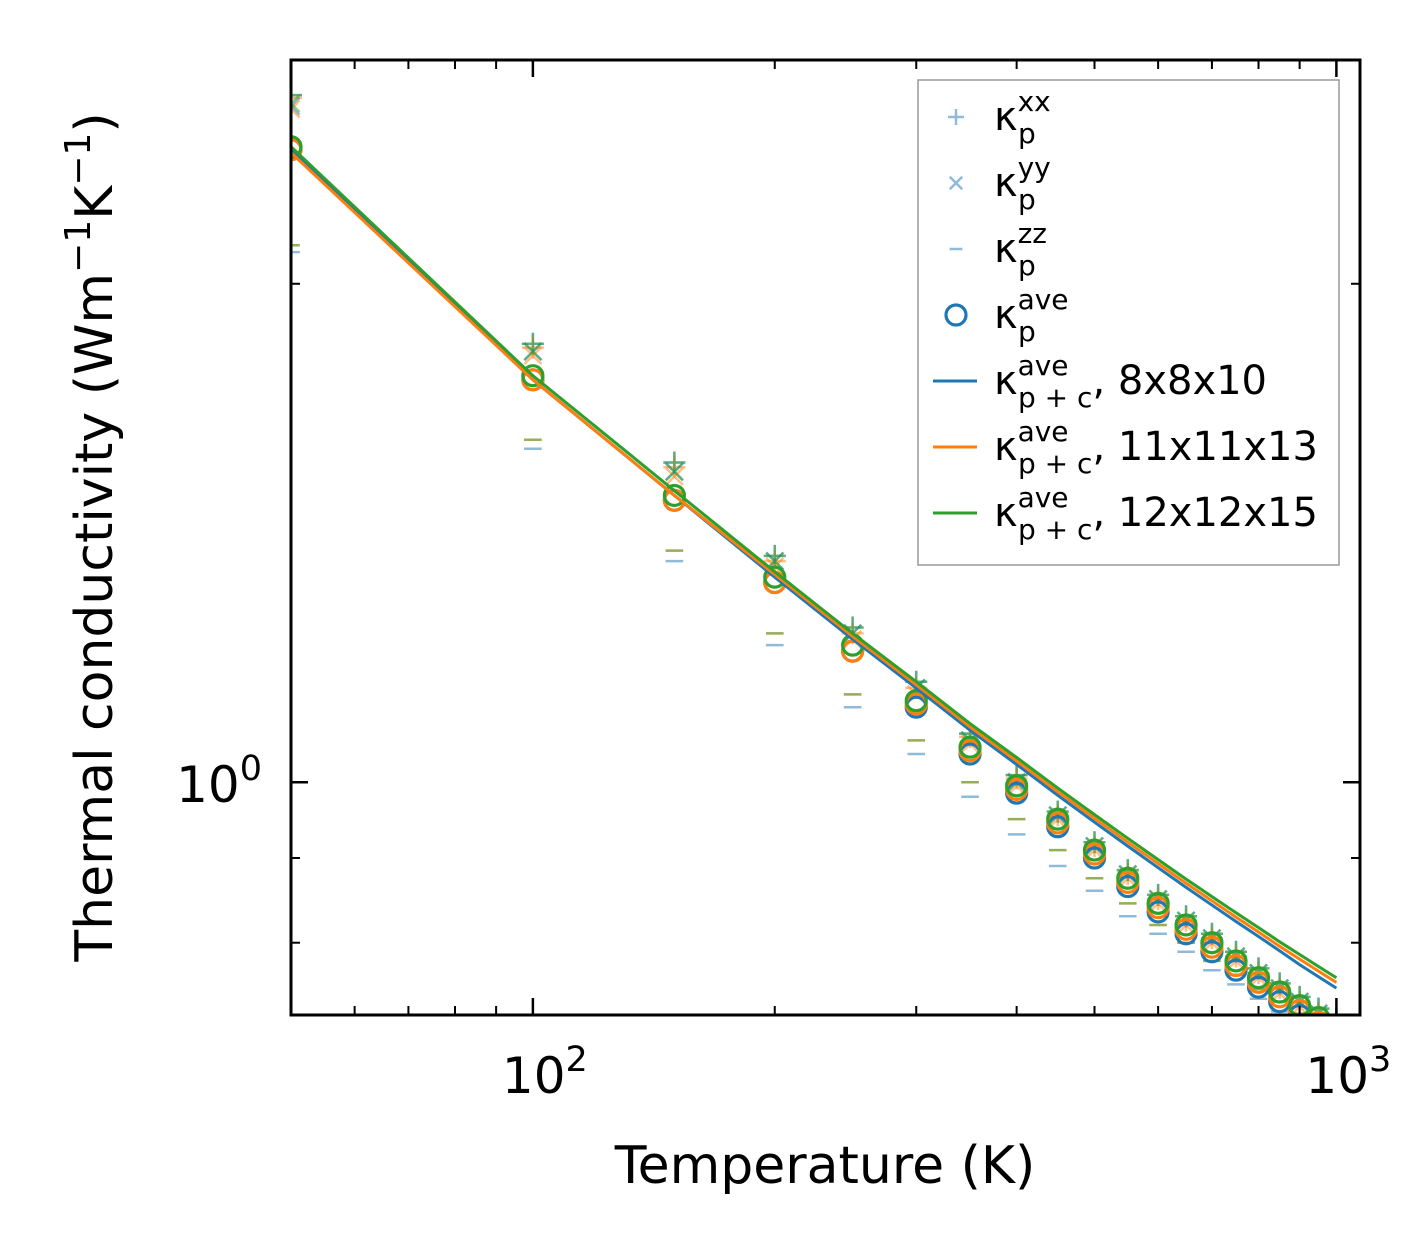  What do you see at coordinates (1337, 1076) in the screenshot?
I see `x-tick-label-1000-base: 10` at bounding box center [1337, 1076].